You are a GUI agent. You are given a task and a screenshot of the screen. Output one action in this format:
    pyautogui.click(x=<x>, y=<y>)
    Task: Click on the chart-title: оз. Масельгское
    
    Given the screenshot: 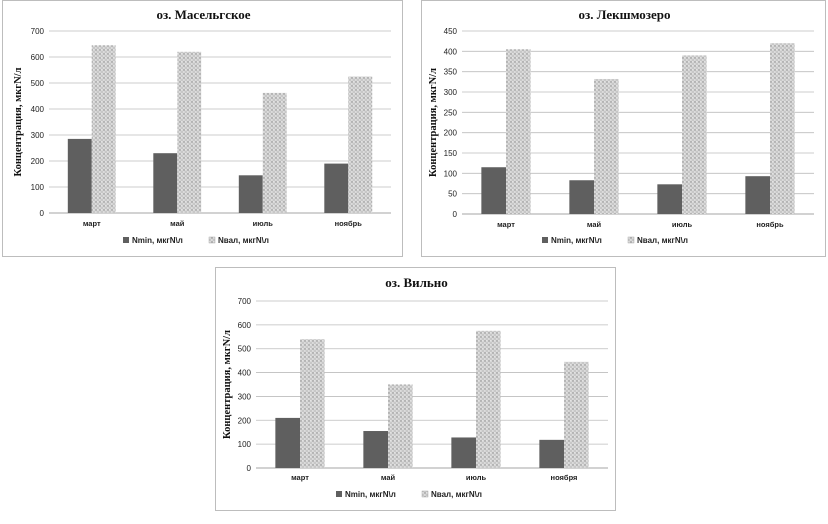 What is the action you would take?
    pyautogui.click(x=203, y=14)
    